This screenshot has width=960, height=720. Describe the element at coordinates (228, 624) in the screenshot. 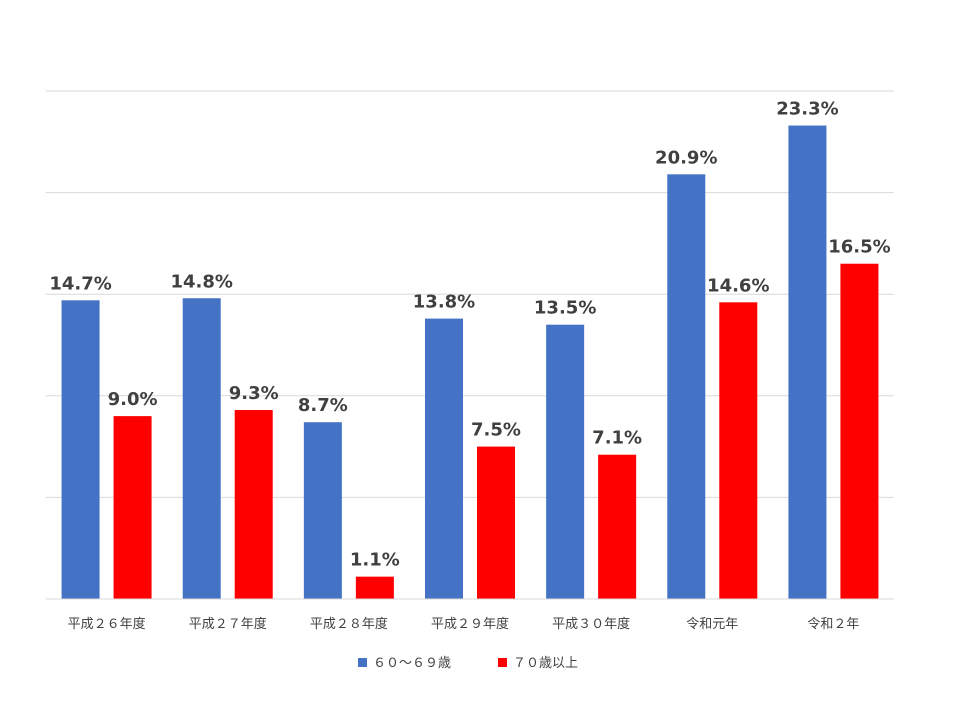

I see `category-label: 平成２７年度` at that location.